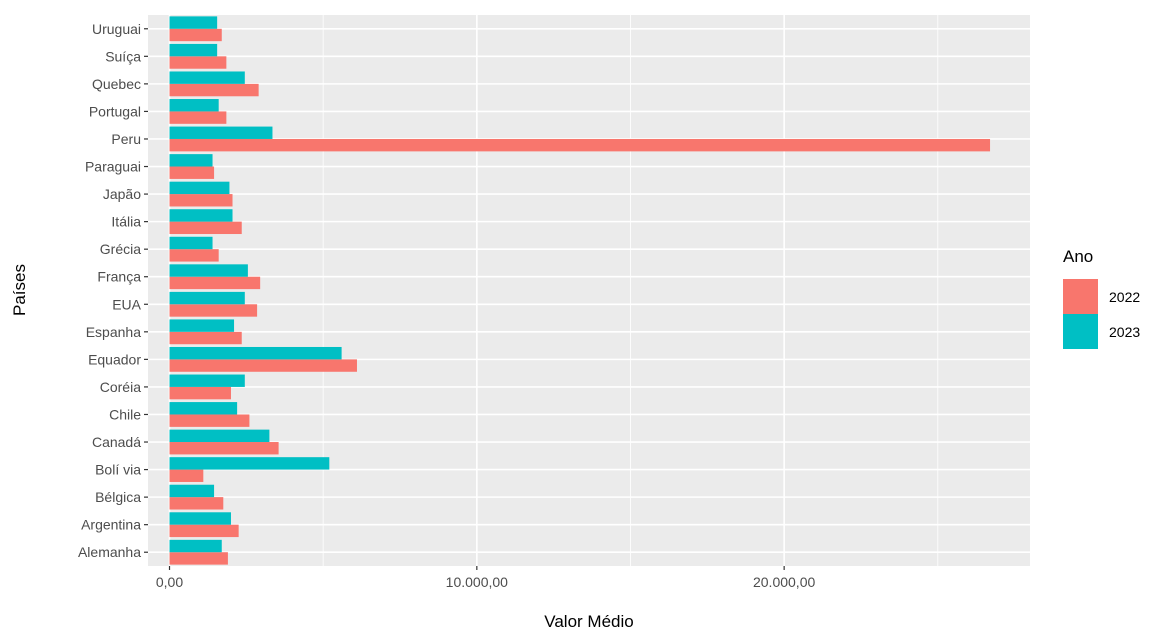  Describe the element at coordinates (1080, 331) in the screenshot. I see `legend-key-2023` at that location.